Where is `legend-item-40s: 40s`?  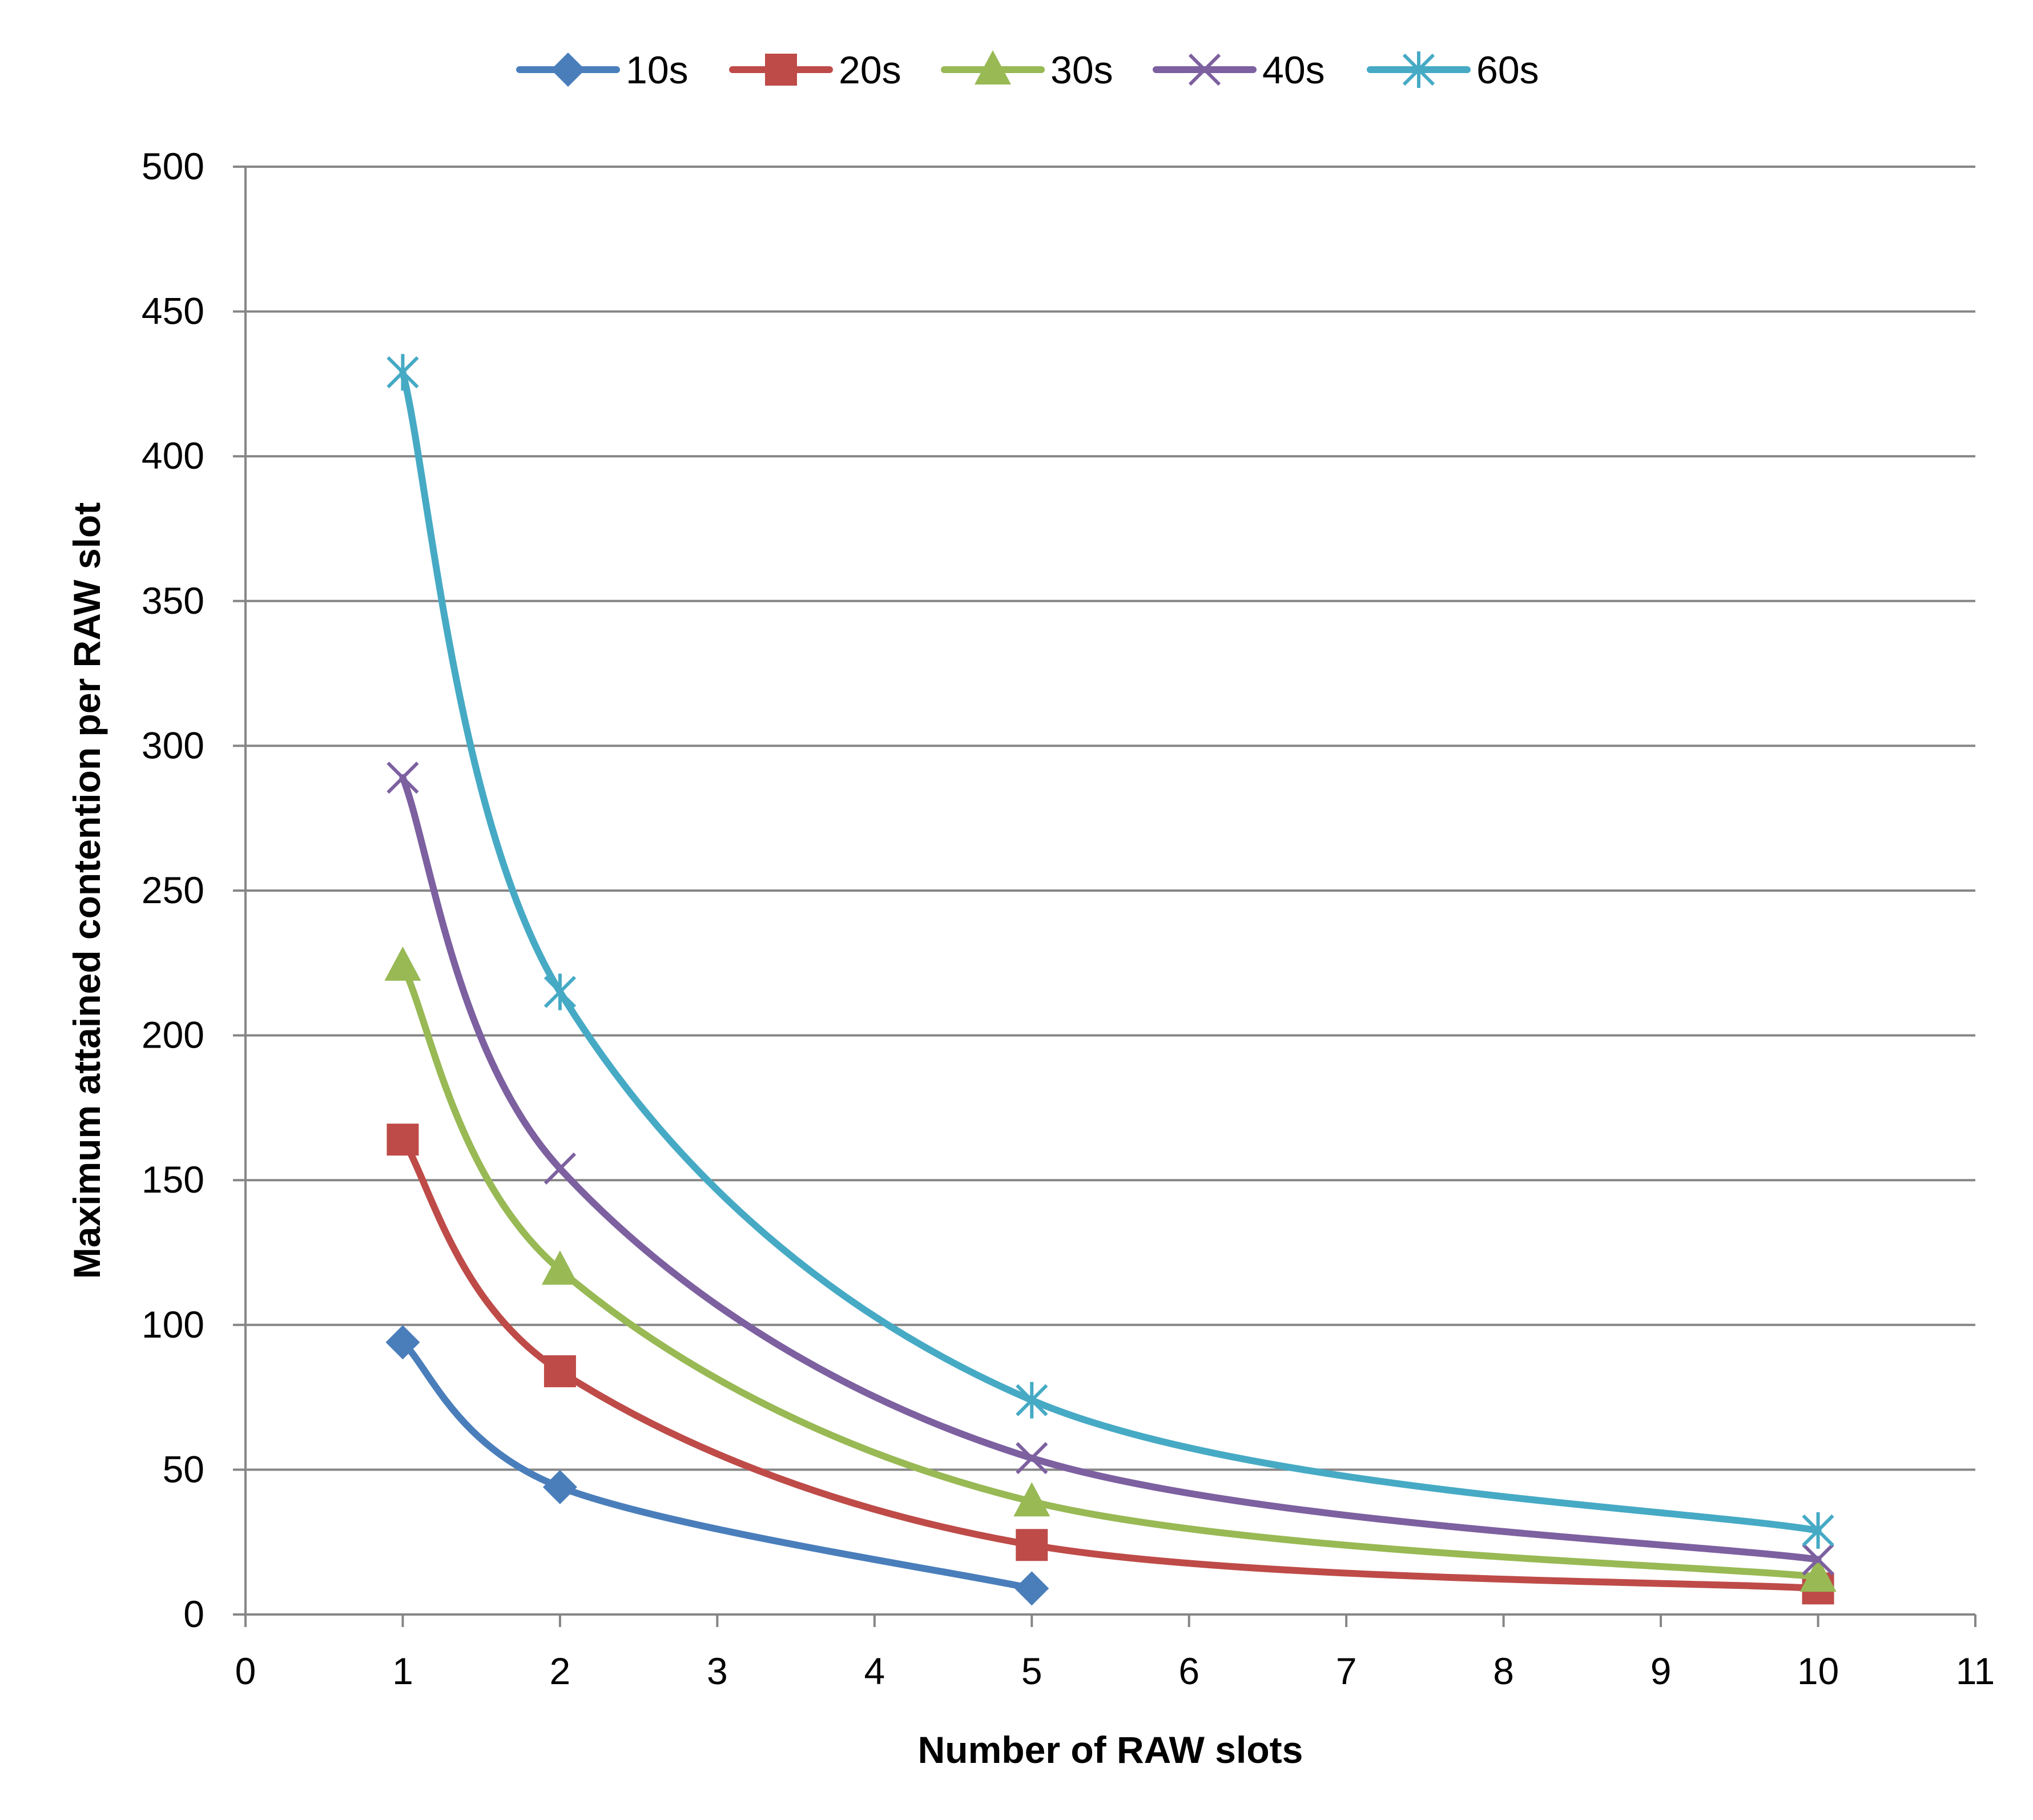
legend-item-40s: 40s is located at coordinates (1239, 70).